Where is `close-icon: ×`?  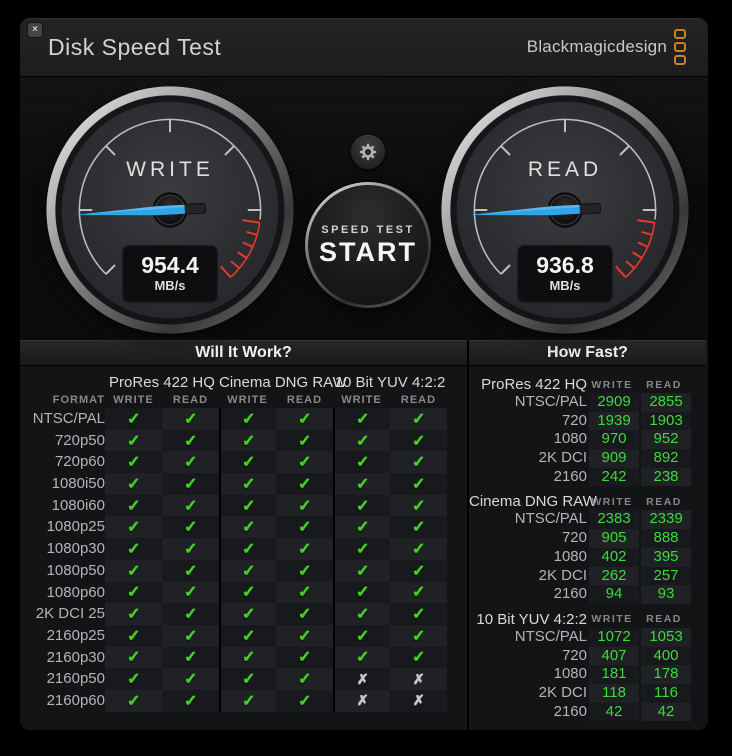 close-icon: × is located at coordinates (35, 29).